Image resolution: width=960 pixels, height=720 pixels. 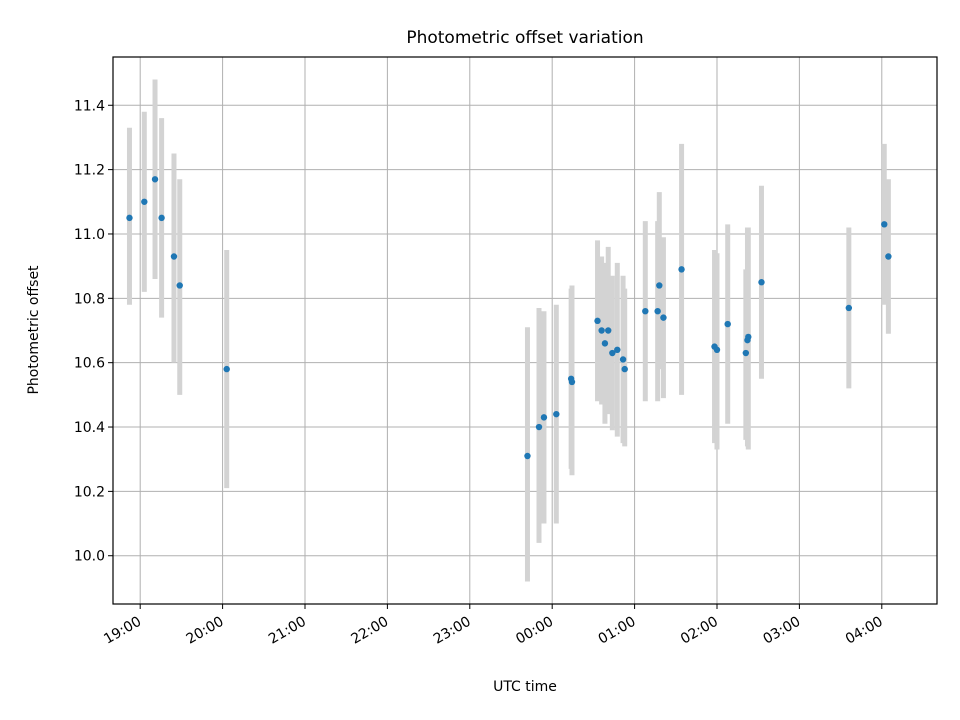 What do you see at coordinates (89, 299) in the screenshot?
I see `y-tick-label: 10.8` at bounding box center [89, 299].